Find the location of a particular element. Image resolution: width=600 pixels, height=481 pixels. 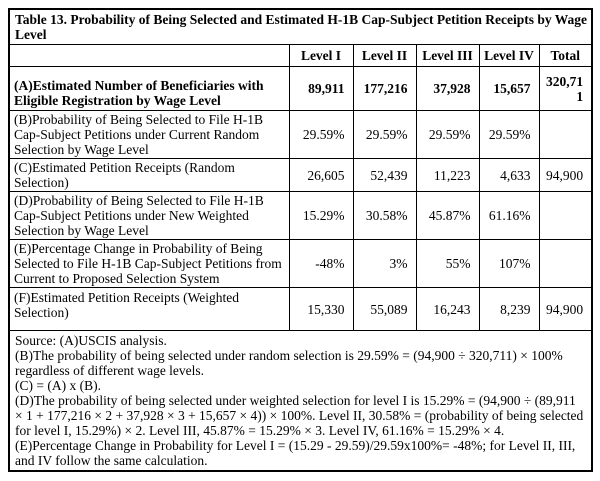

cell-value: 55,089 is located at coordinates (384, 309).